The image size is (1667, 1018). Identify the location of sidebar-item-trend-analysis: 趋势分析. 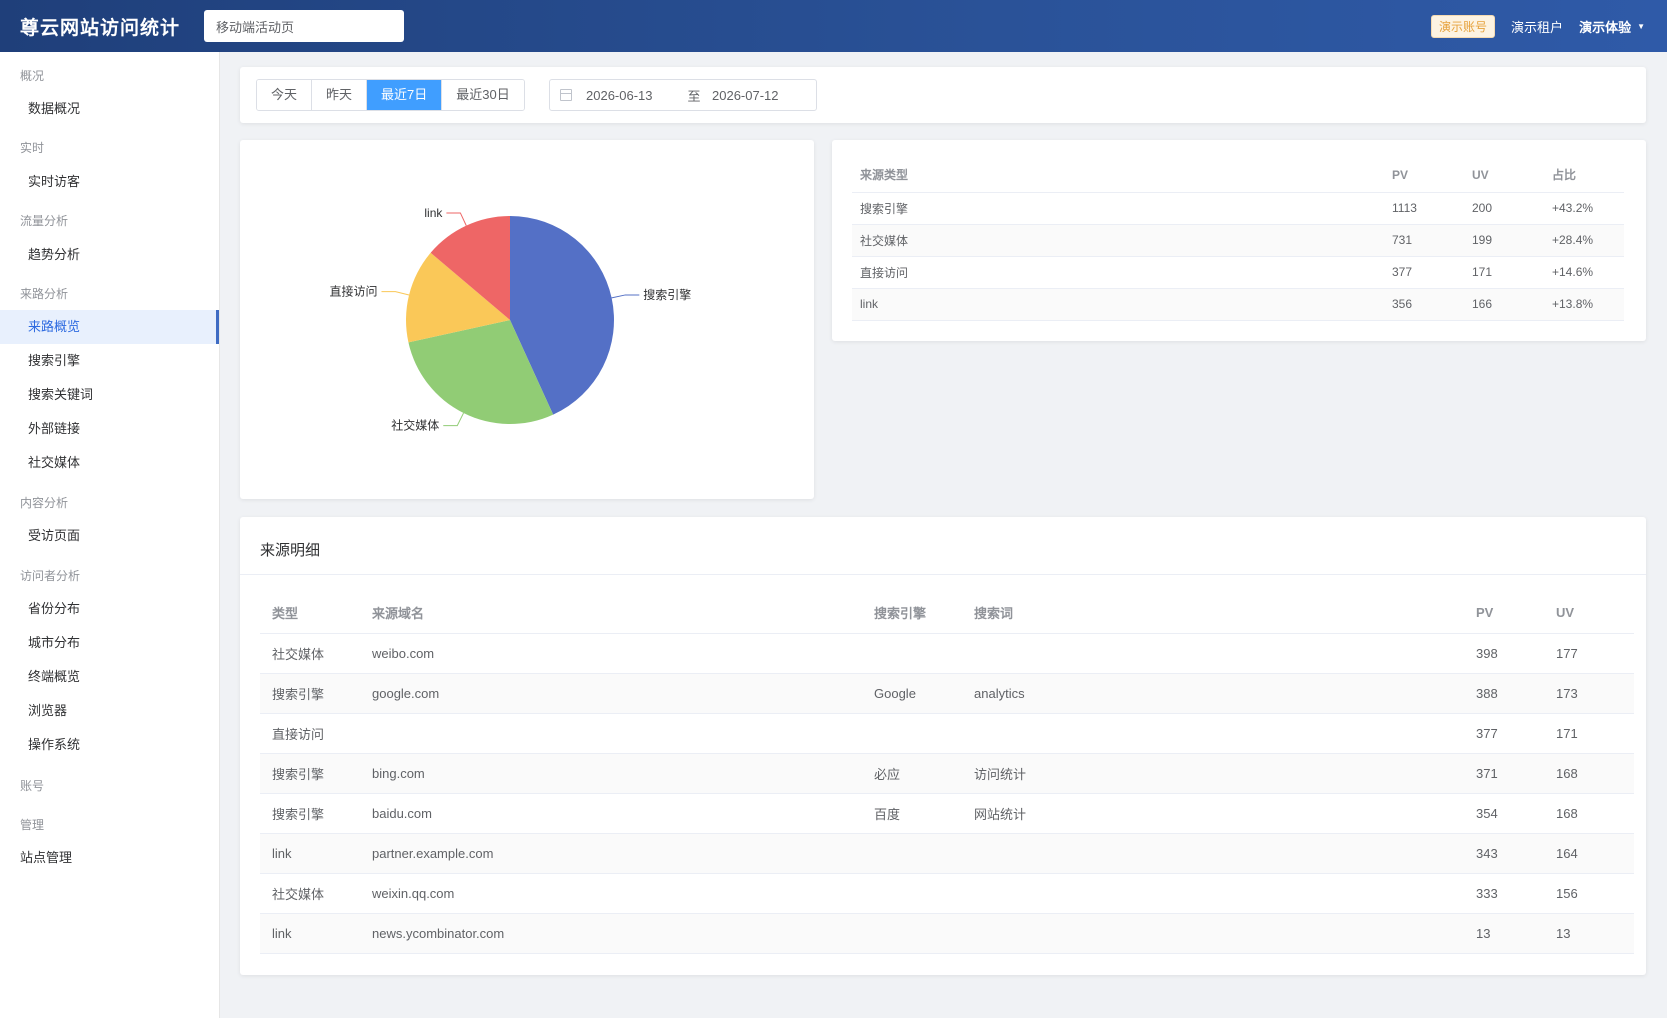
(54, 254).